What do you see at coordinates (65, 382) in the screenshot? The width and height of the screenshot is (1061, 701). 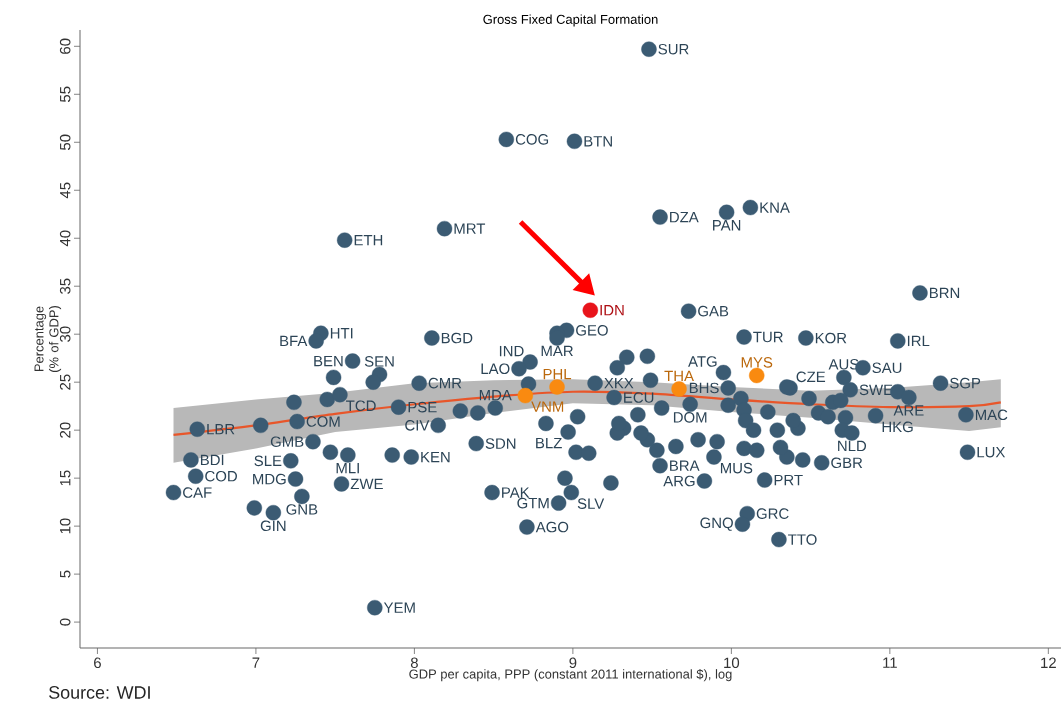 I see `y-tick-label: 25` at bounding box center [65, 382].